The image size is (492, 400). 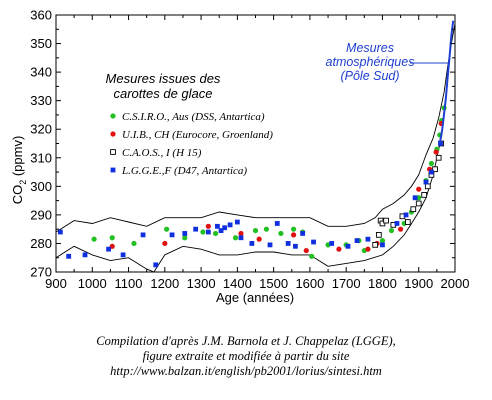 I want to click on y-tick-label: 300, so click(x=41, y=186).